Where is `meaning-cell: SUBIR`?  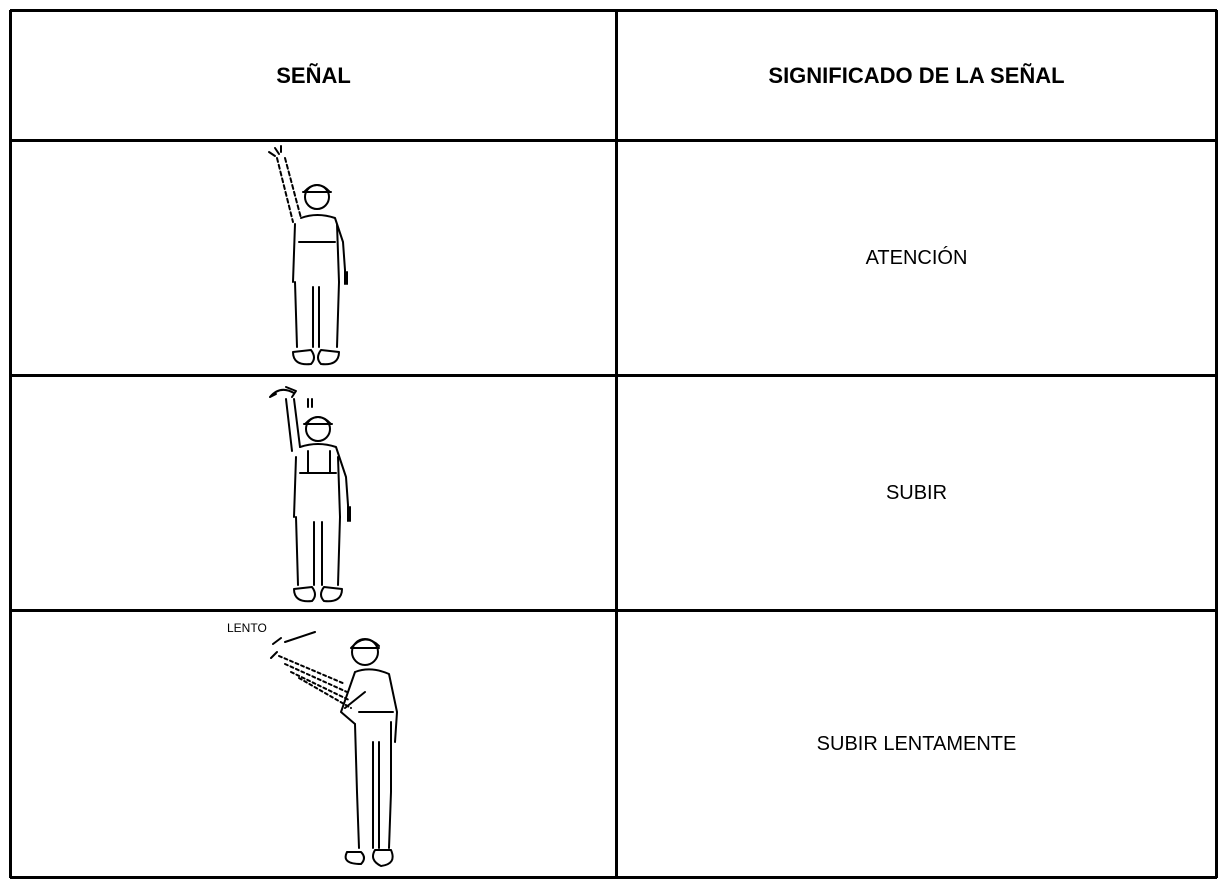 meaning-cell: SUBIR is located at coordinates (916, 492).